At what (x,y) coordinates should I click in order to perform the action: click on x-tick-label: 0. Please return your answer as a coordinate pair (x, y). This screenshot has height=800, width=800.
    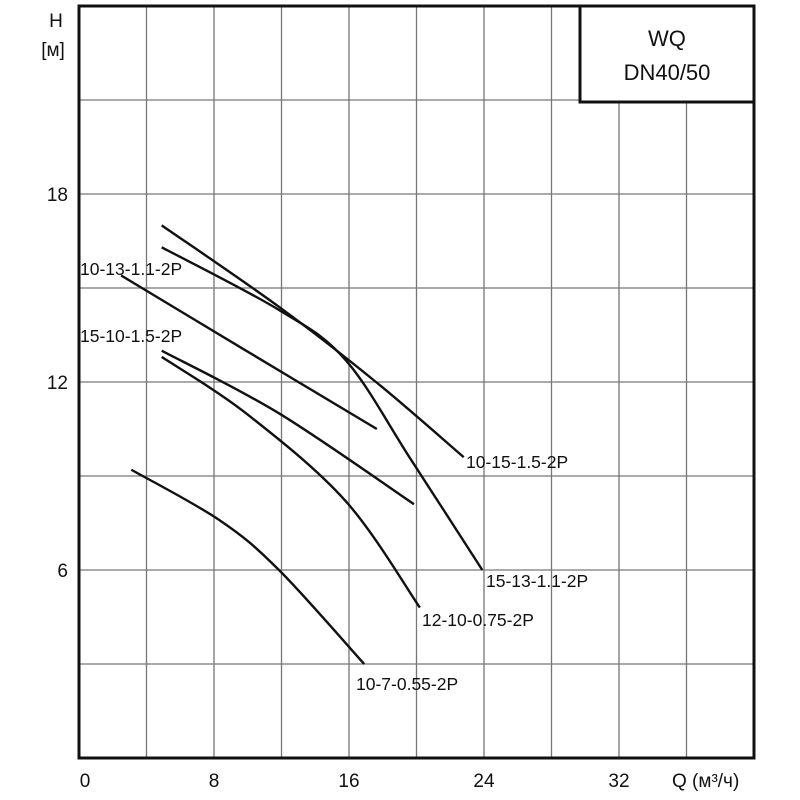
    Looking at the image, I should click on (85, 781).